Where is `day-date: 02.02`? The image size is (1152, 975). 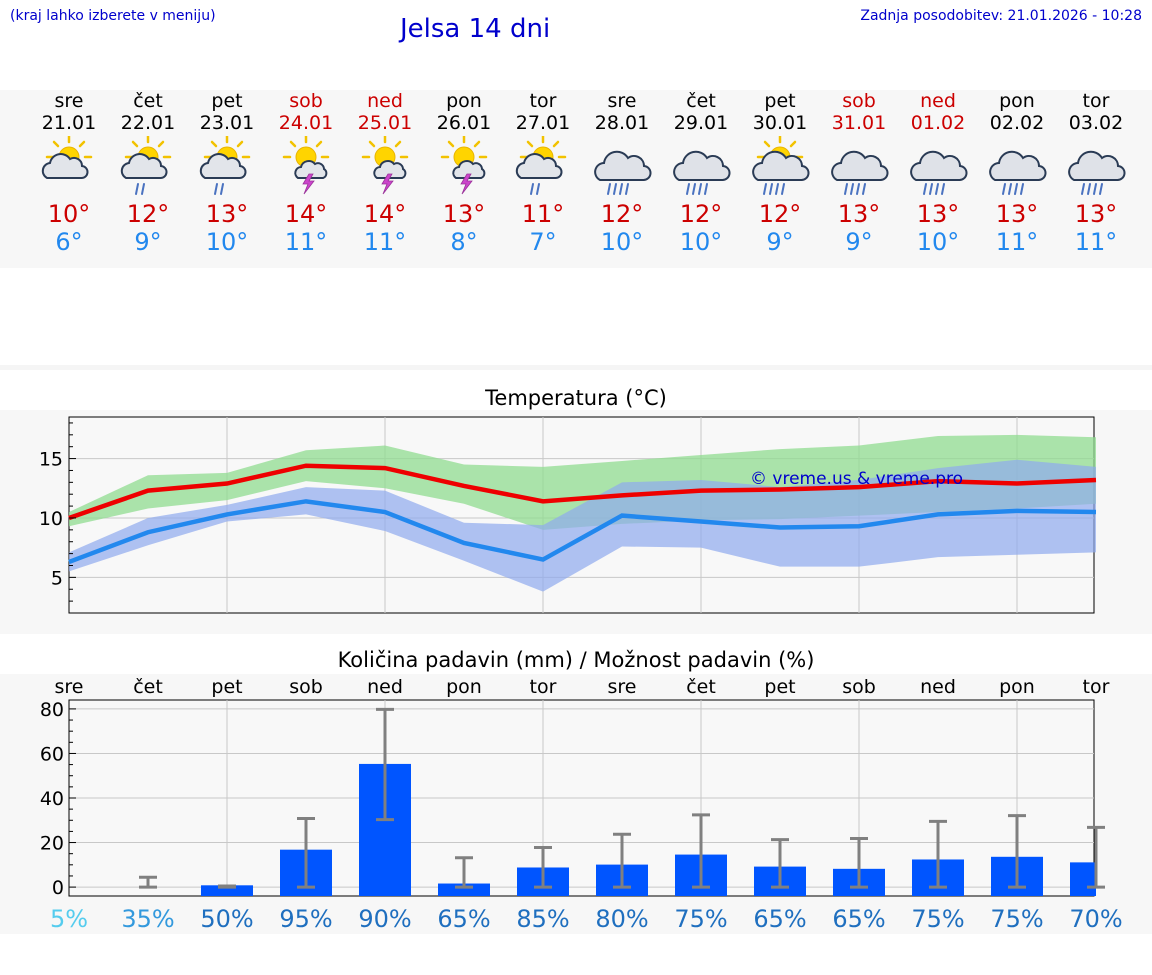
day-date: 02.02 is located at coordinates (1017, 123).